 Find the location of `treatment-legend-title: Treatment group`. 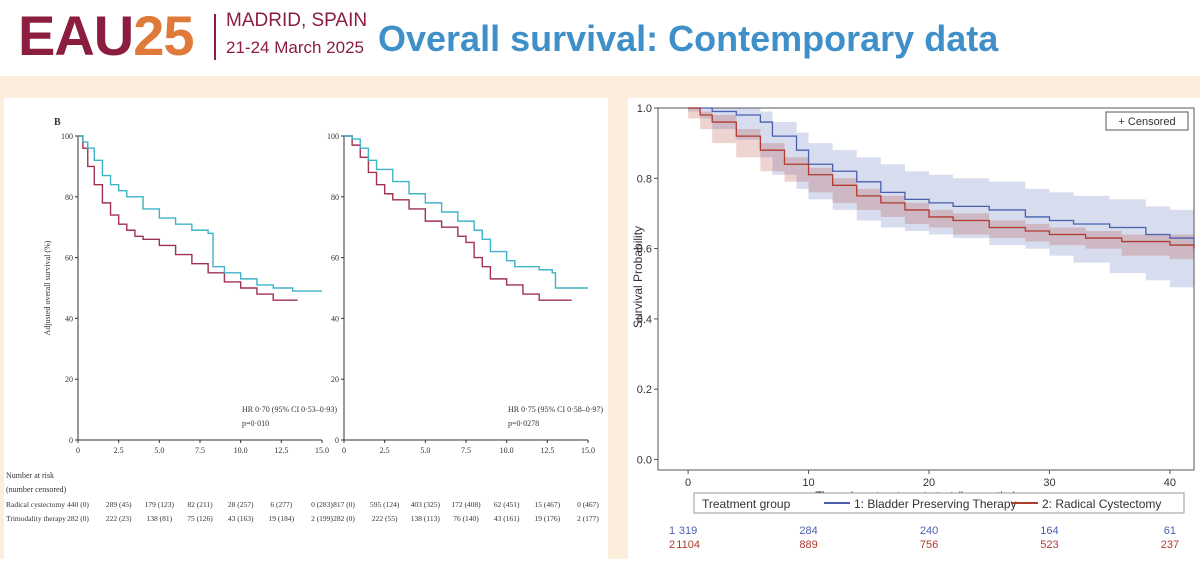

treatment-legend-title: Treatment group is located at coordinates (746, 504).